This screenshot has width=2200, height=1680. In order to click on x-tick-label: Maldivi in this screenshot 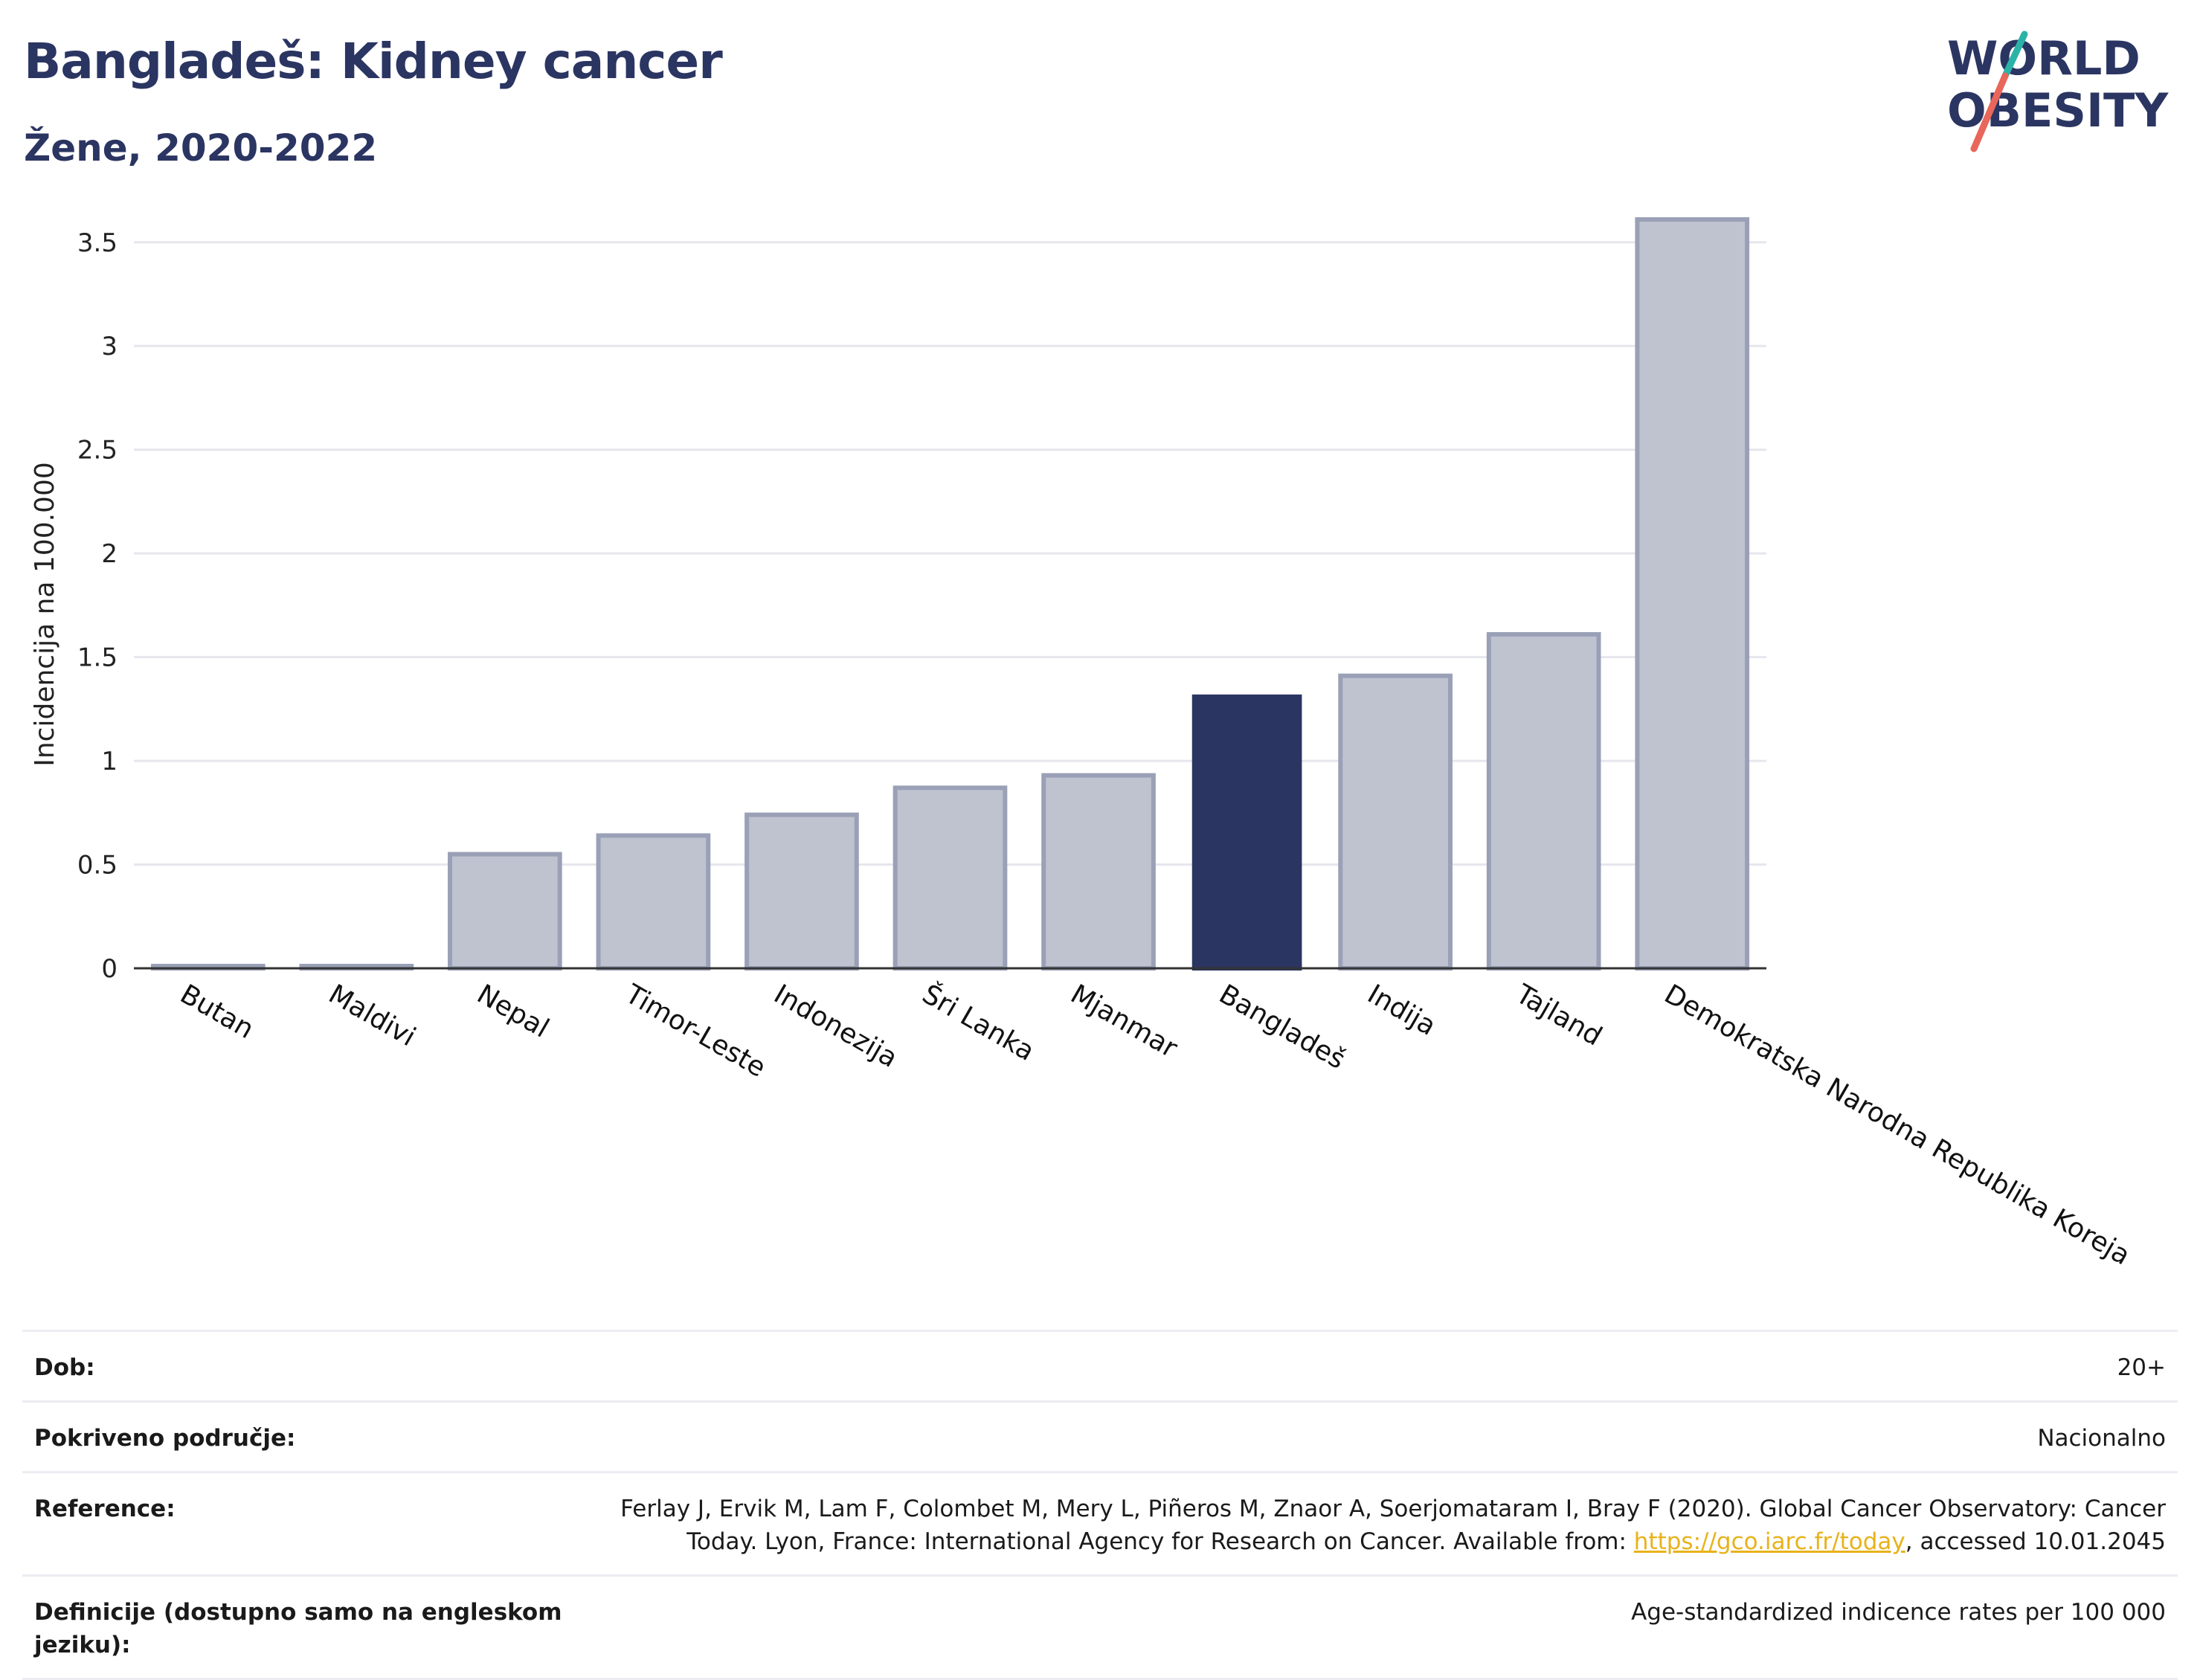, I will do `click(372, 1016)`.